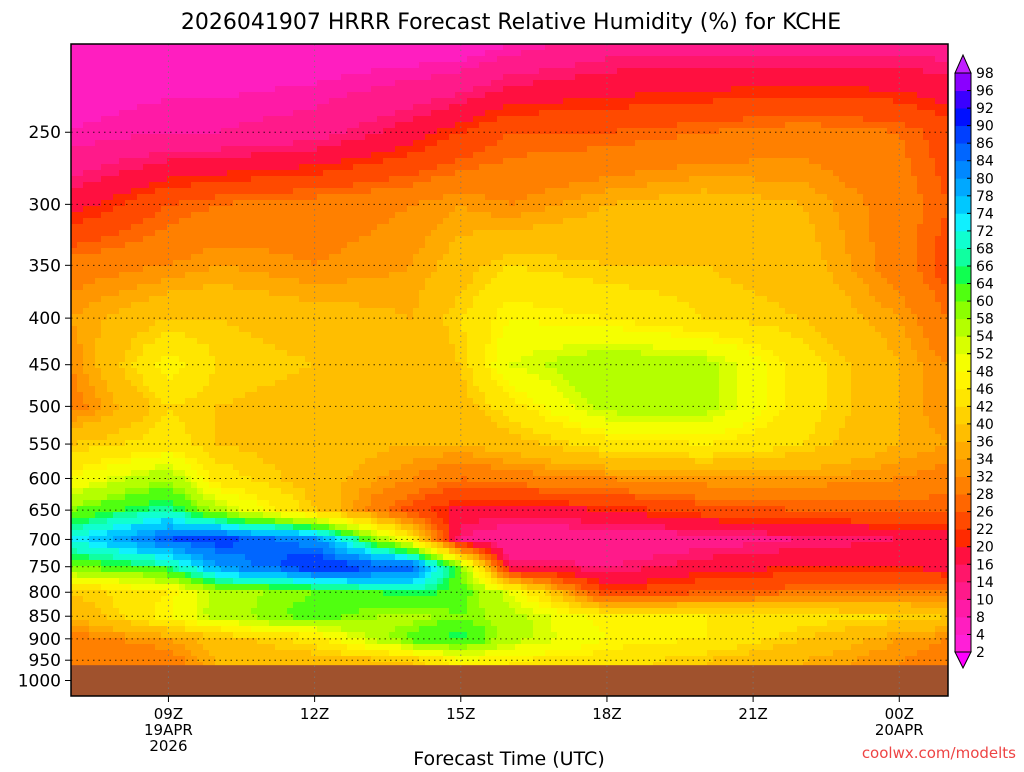  Describe the element at coordinates (985, 600) in the screenshot. I see `colorbar-label-10: 10` at that location.